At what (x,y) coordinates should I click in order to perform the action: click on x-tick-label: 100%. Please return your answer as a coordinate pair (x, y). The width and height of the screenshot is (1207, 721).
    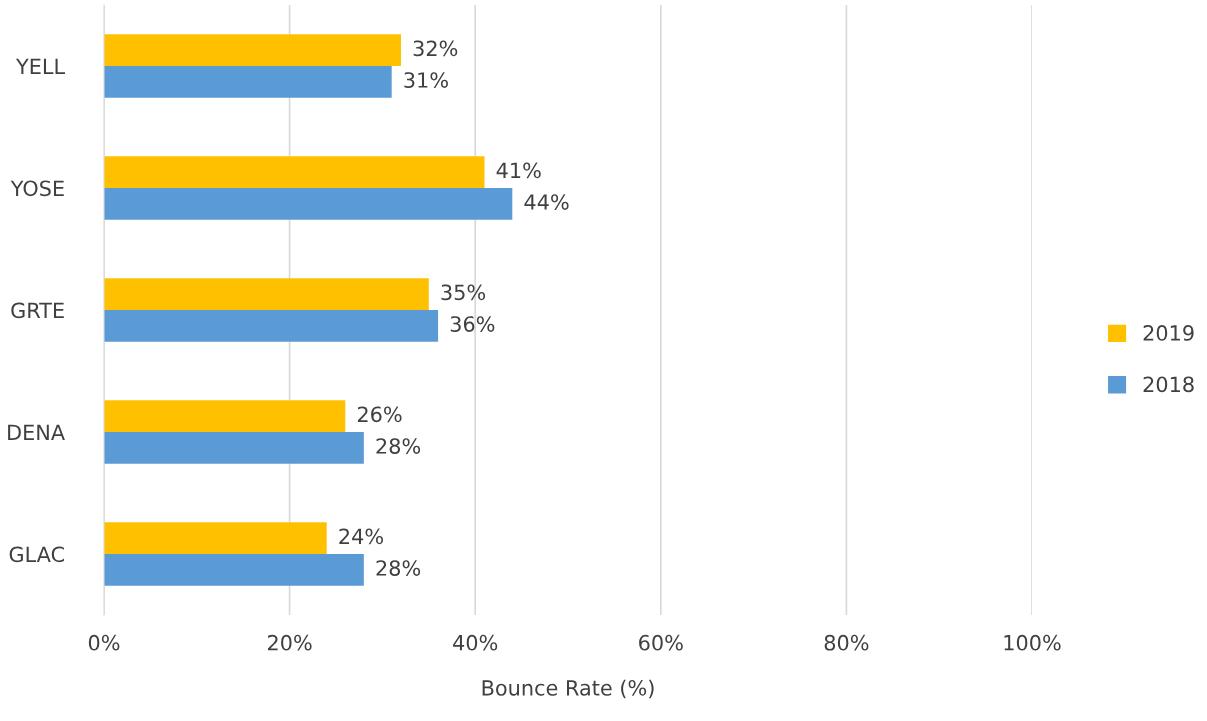
    Looking at the image, I should click on (1032, 642).